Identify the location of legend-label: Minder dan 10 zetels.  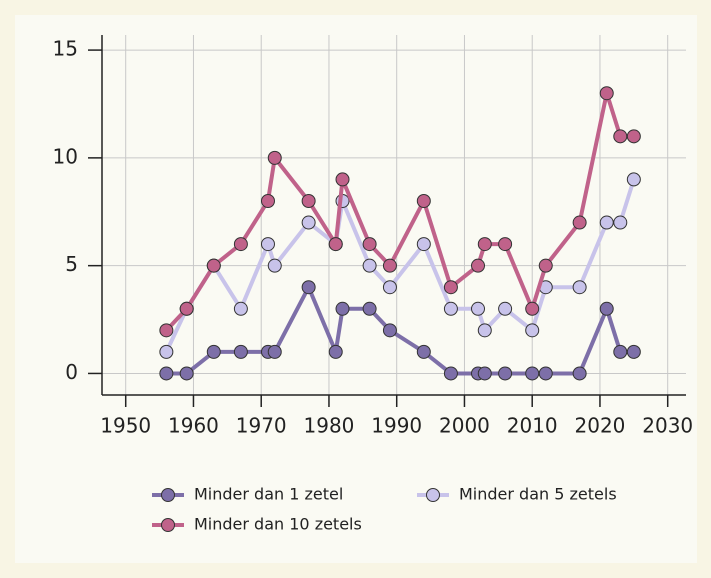
(278, 524).